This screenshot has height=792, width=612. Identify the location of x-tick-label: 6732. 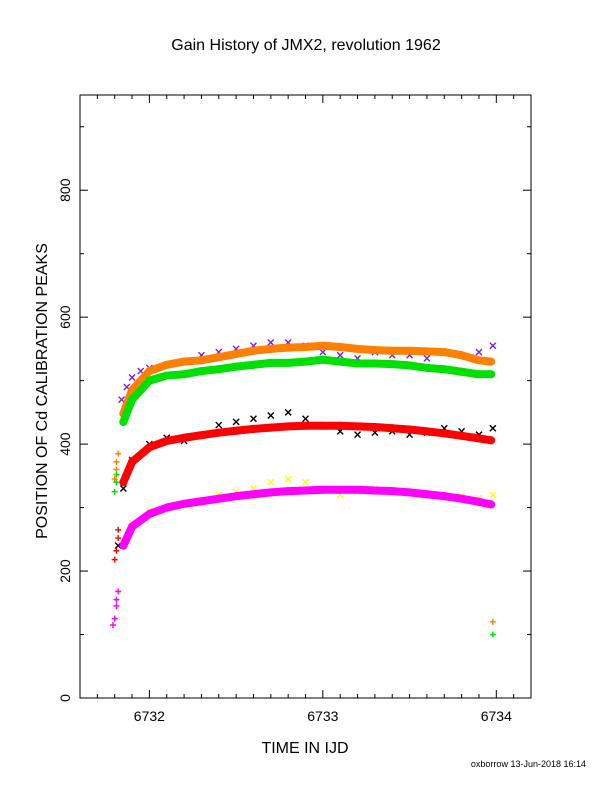
(149, 716).